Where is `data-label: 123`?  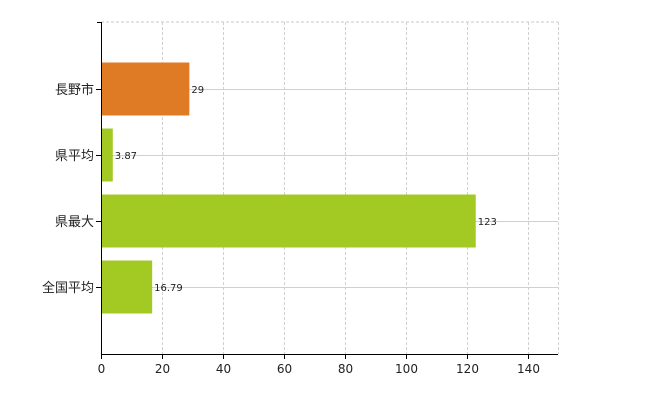
data-label: 123 is located at coordinates (487, 222).